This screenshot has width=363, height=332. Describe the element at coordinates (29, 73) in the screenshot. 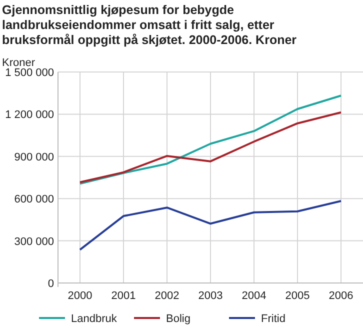

I see `y-tick-label: 1 500 000` at that location.